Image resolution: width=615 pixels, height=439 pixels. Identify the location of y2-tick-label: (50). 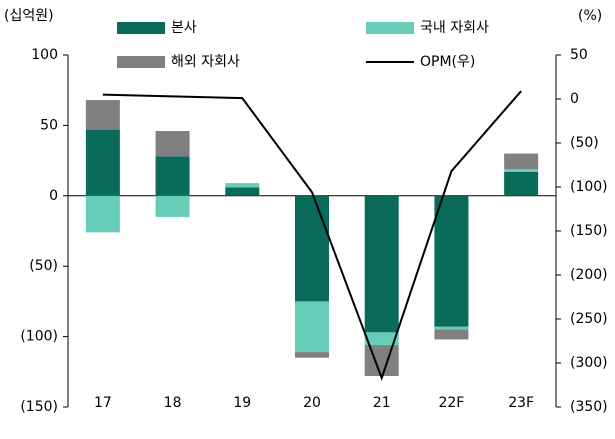
(584, 143).